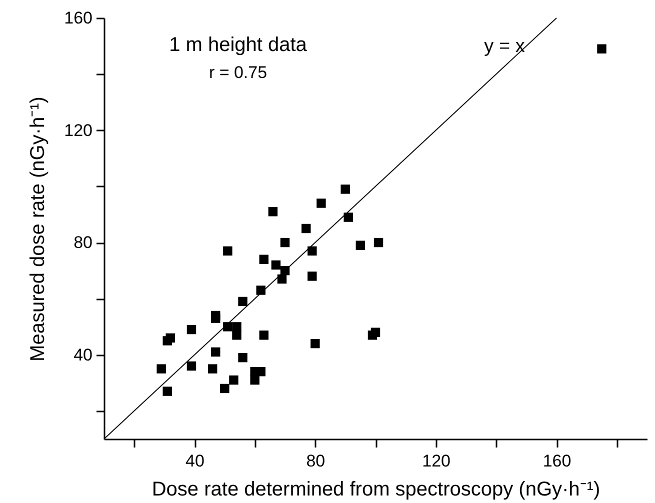 This screenshot has height=503, width=655. Describe the element at coordinates (505, 46) in the screenshot. I see `series-label: y = x` at that location.